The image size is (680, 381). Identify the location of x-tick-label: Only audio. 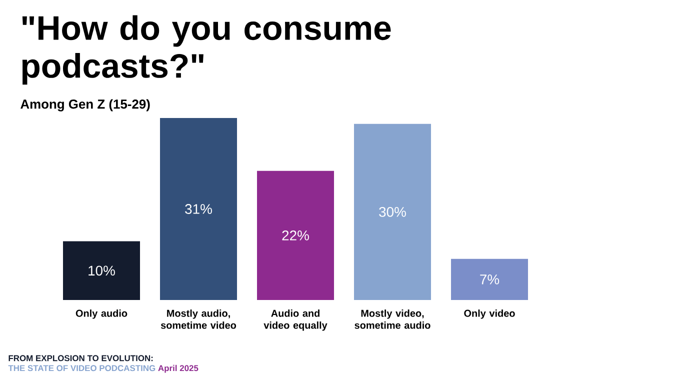
(102, 314).